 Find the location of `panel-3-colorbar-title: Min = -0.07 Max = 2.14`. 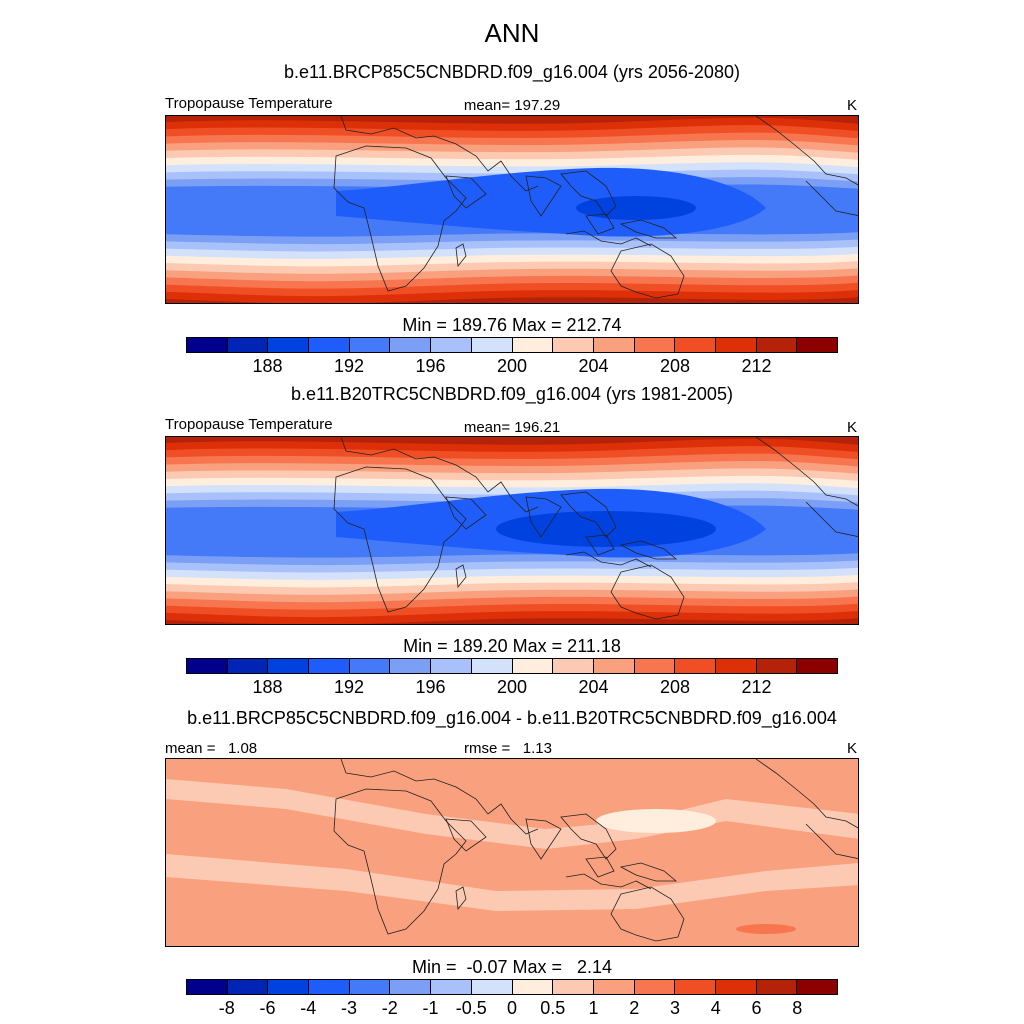

panel-3-colorbar-title: Min = -0.07 Max = 2.14 is located at coordinates (512, 967).